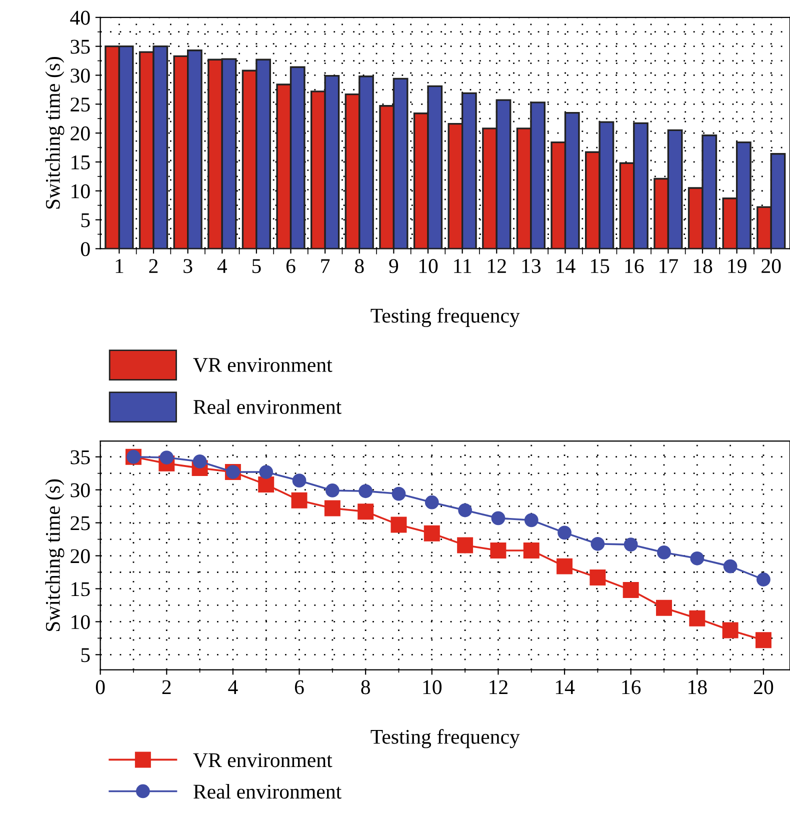  I want to click on y-tick-label: 40, so click(80, 17).